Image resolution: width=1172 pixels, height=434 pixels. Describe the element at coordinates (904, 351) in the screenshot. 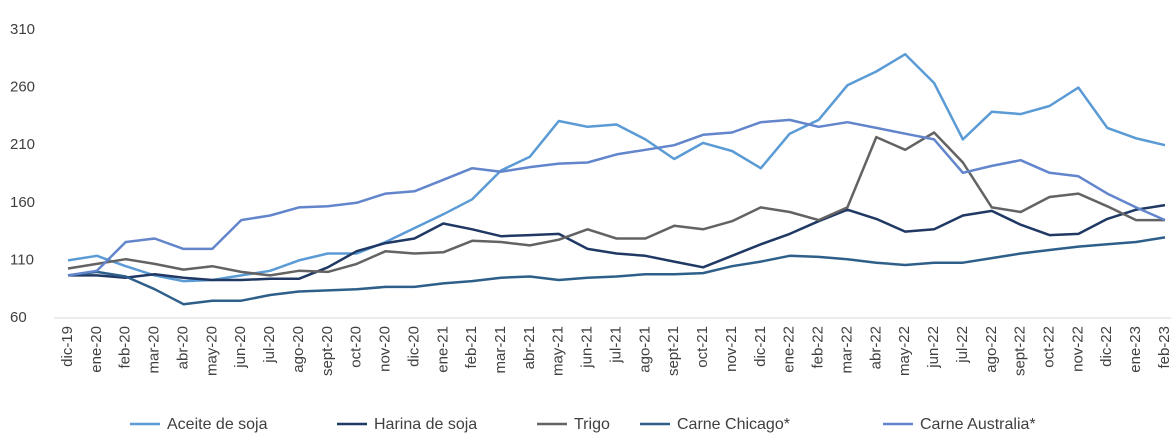

I see `x-tick-label: may-22` at that location.